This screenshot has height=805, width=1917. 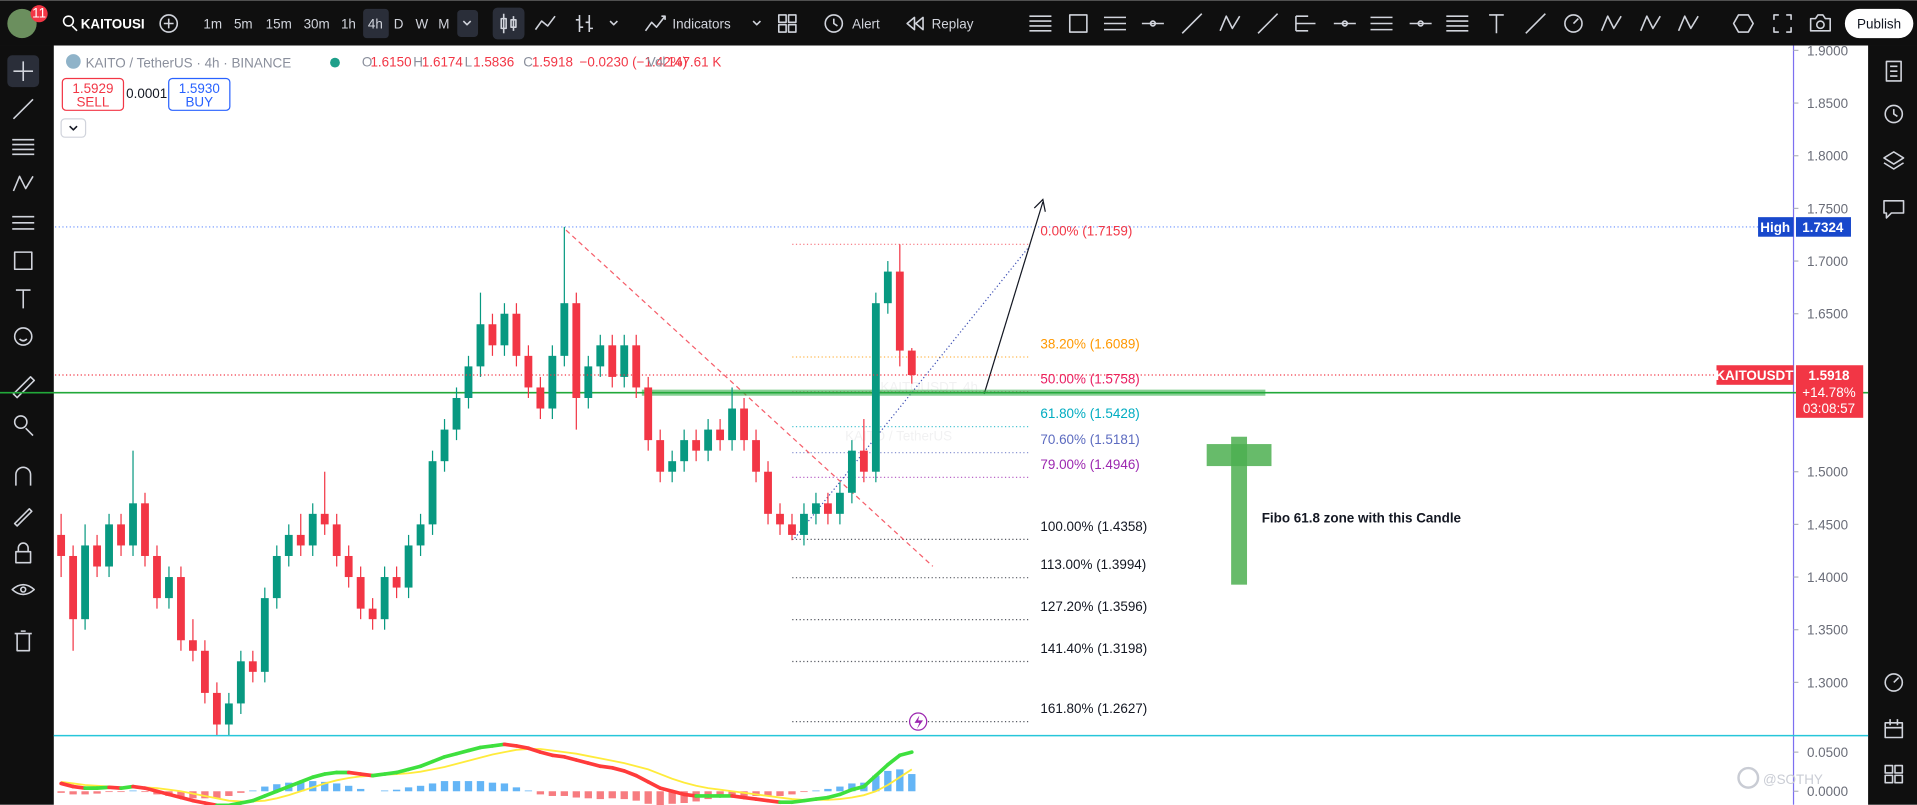 I want to click on publish-label: Publish, so click(x=1879, y=23).